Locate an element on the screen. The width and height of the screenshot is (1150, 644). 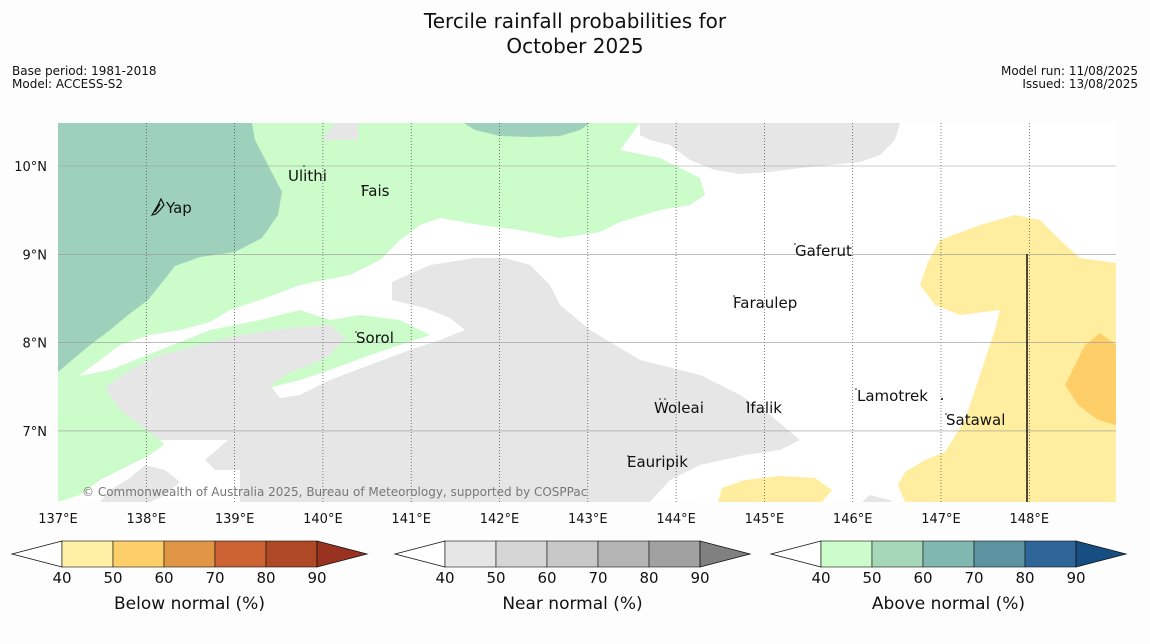
lon-label: 142°E is located at coordinates (500, 519).